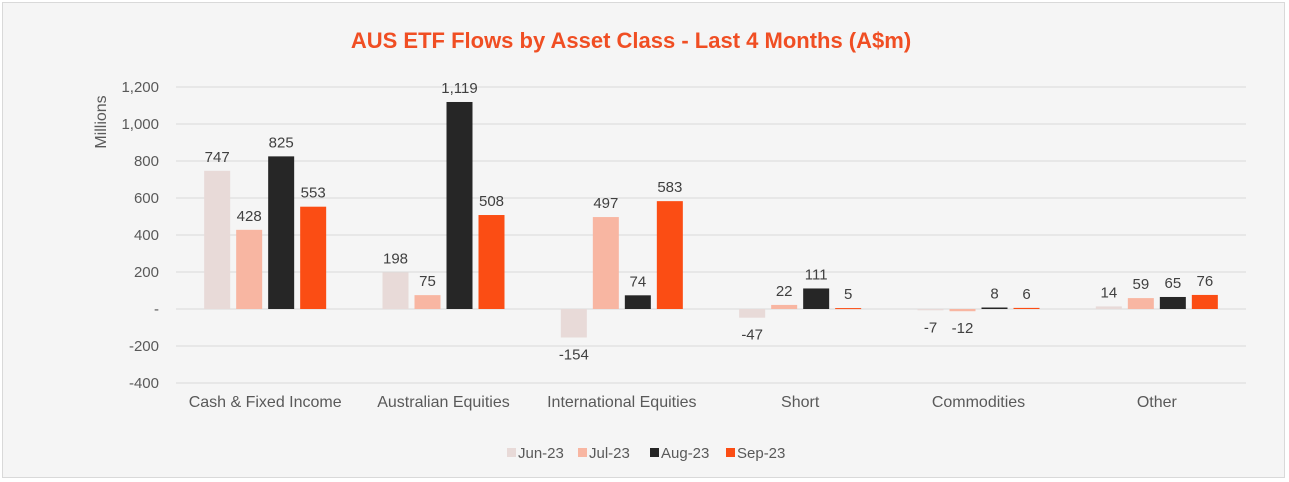 Image resolution: width=1289 pixels, height=482 pixels. What do you see at coordinates (1140, 284) in the screenshot?
I see `data-label: 59` at bounding box center [1140, 284].